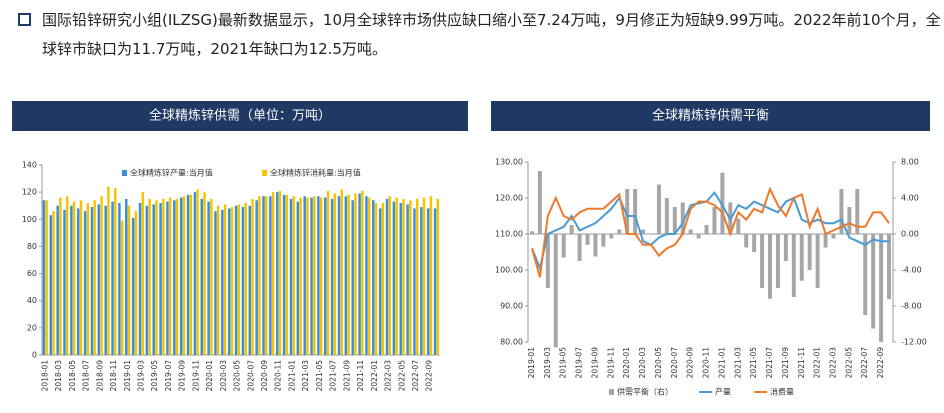 The image size is (944, 413). Describe the element at coordinates (910, 234) in the screenshot. I see `y2-tick-label: 0.00` at that location.